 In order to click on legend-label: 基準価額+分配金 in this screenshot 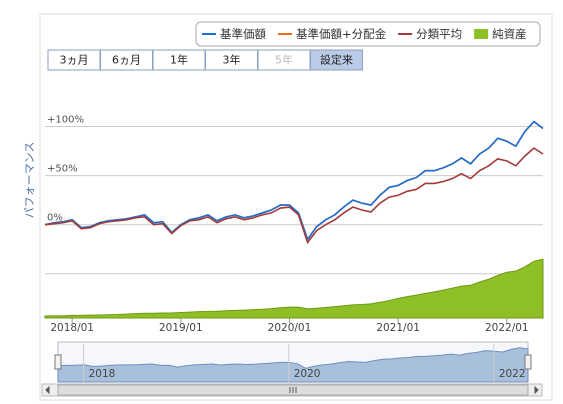, I will do `click(341, 34)`.